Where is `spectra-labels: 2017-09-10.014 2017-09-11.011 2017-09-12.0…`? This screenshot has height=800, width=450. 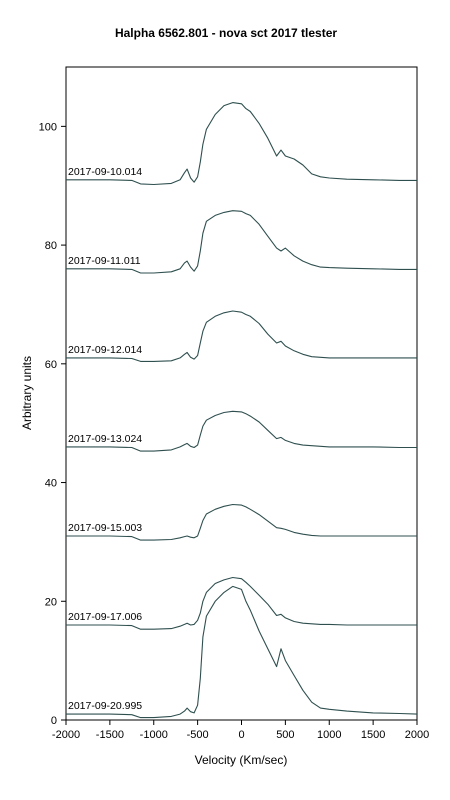
spectra-labels: 2017-09-10.014 2017-09-11.011 2017-09-12.0… is located at coordinates (105, 439).